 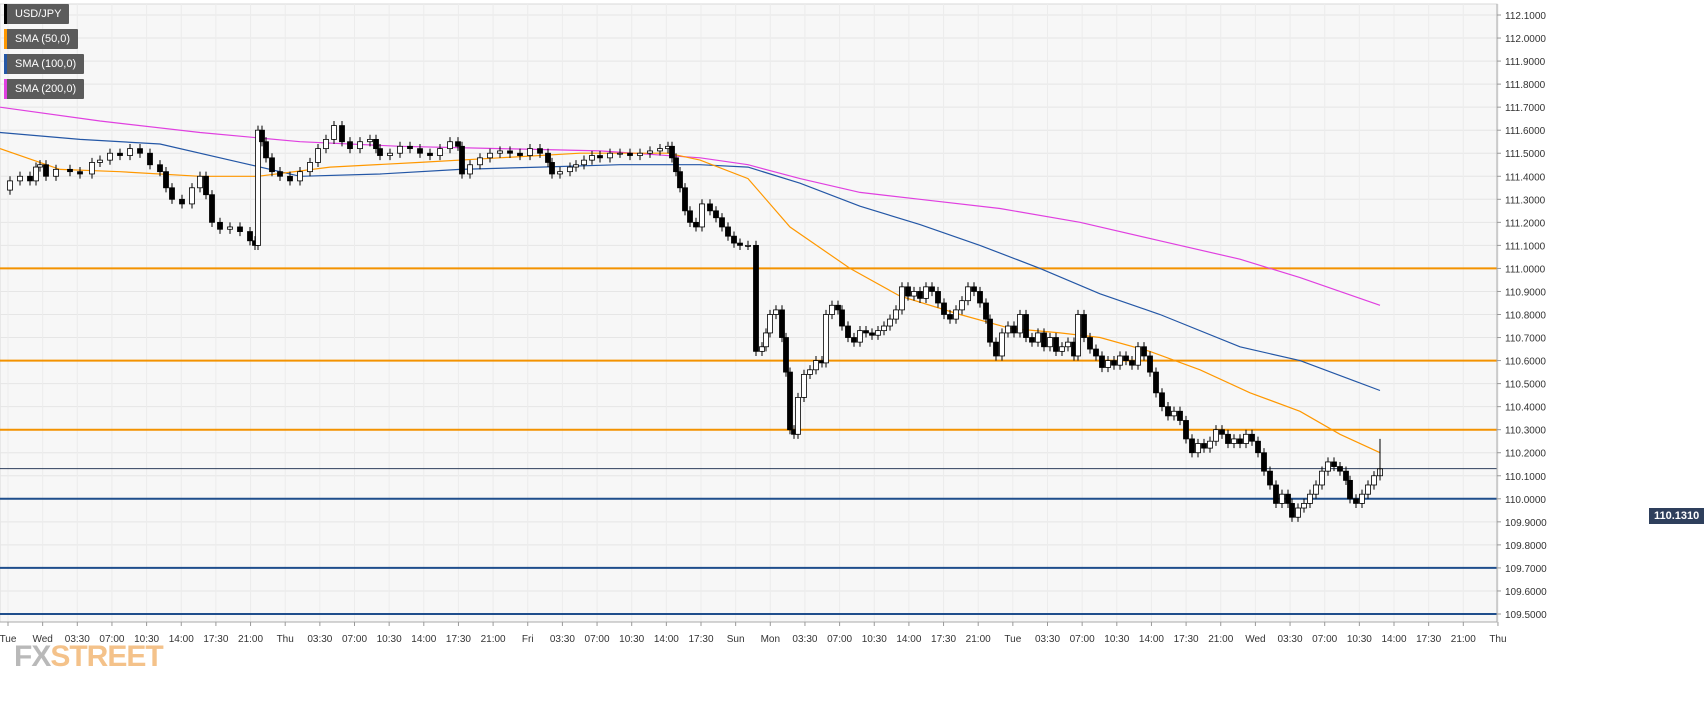 I want to click on y-tick-label: 111.9000, so click(x=1525, y=62).